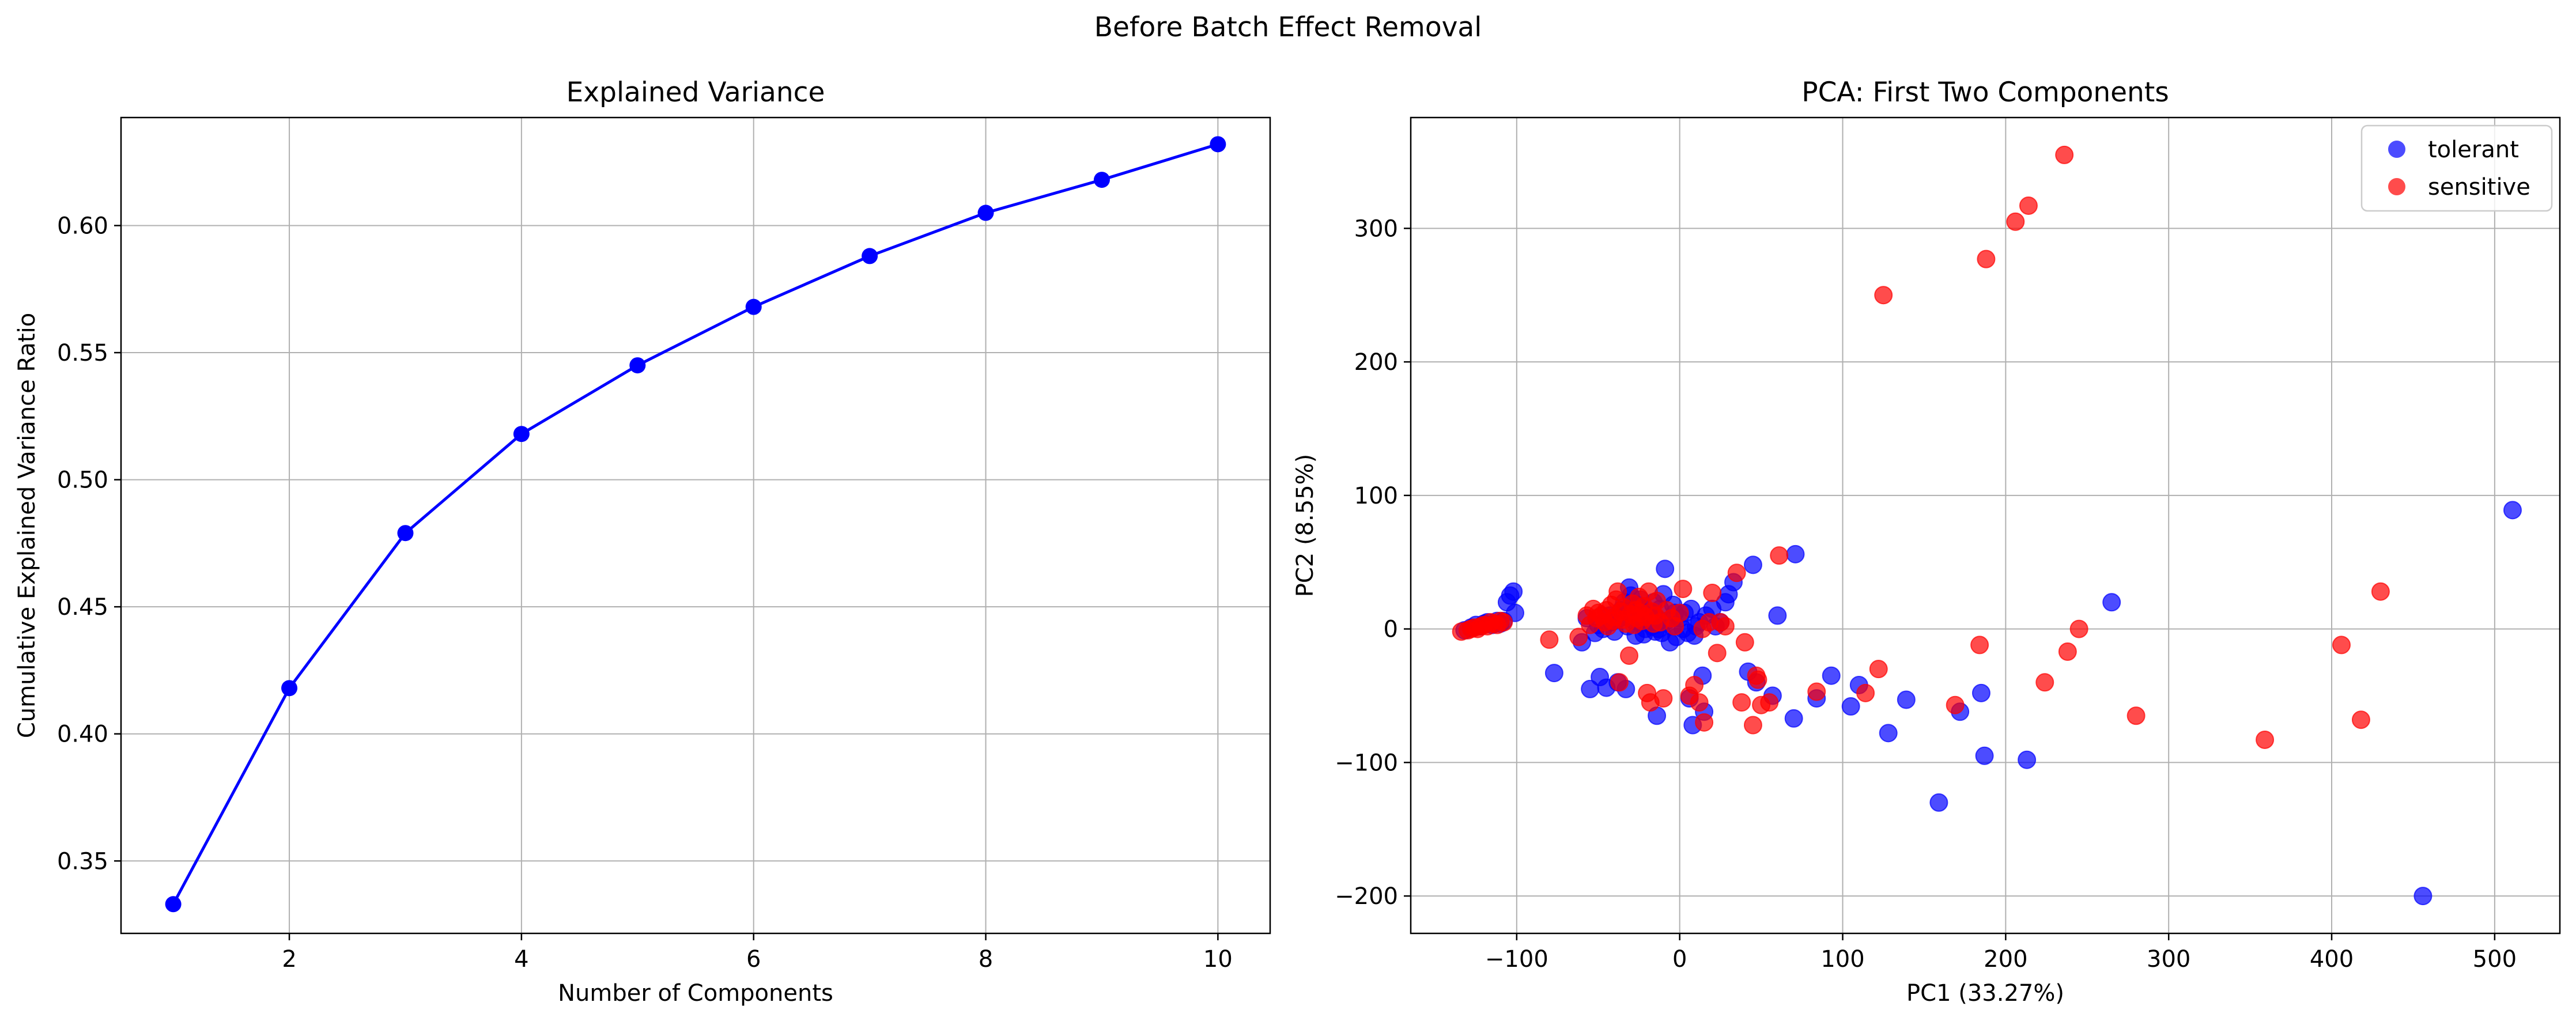 This screenshot has height=1025, width=2576. What do you see at coordinates (2456, 168) in the screenshot?
I see `pca-legend: tolerant sensitive` at bounding box center [2456, 168].